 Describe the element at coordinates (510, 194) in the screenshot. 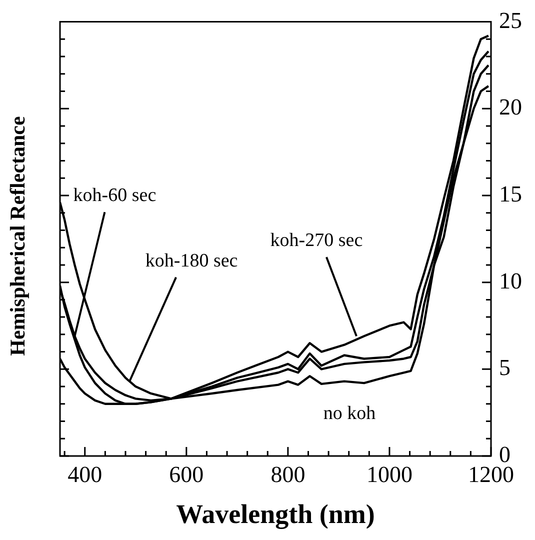

I see `y-tick-label: 15` at that location.